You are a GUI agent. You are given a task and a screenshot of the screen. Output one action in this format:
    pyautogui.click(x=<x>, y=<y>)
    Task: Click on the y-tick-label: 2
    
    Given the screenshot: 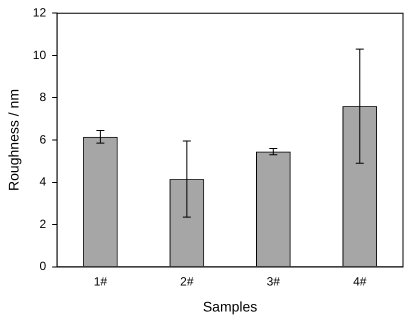 What is the action you would take?
    pyautogui.click(x=42, y=223)
    